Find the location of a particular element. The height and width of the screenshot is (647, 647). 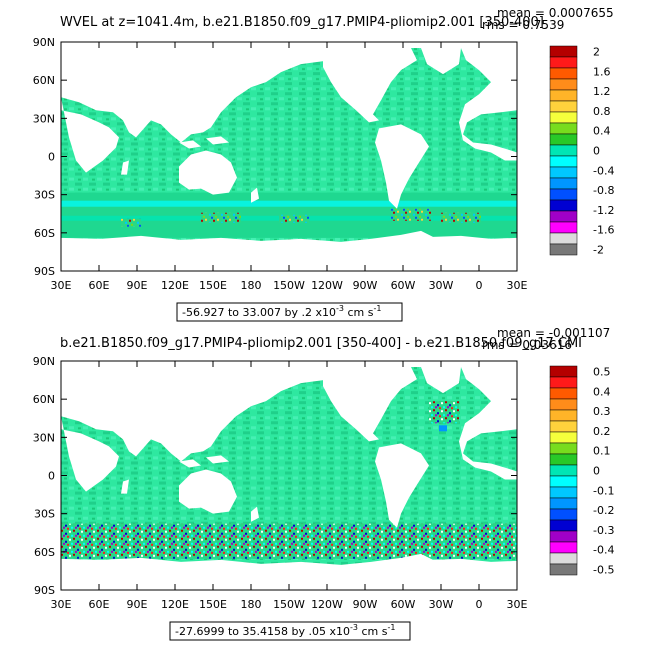

colorbar-label: 0.8 is located at coordinates (602, 111).